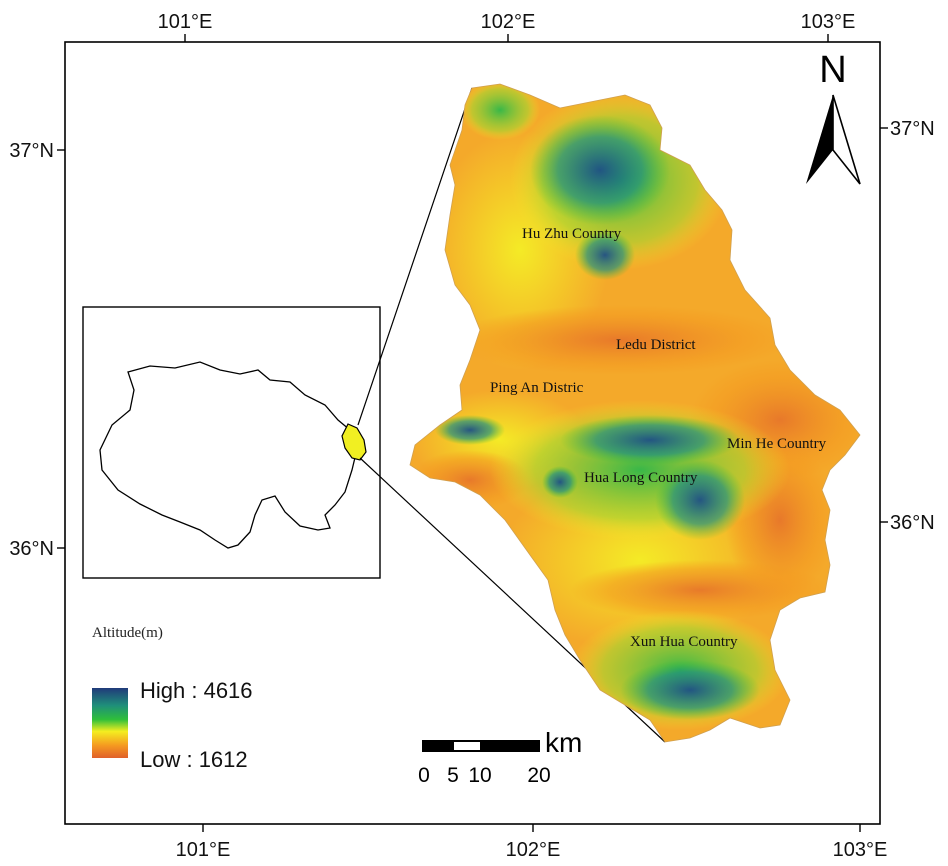 The height and width of the screenshot is (866, 948). Describe the element at coordinates (828, 22) in the screenshot. I see `top-tick-103e: 103°E` at that location.